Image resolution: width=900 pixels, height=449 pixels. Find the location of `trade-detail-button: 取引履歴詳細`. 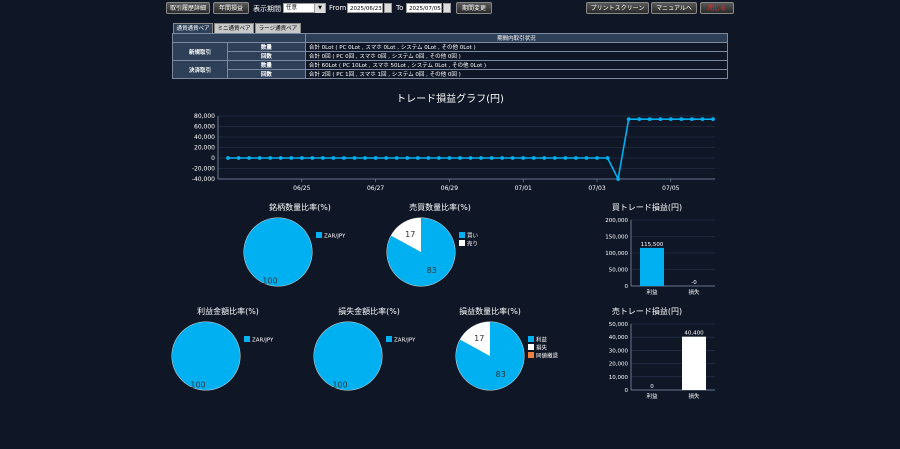

trade-detail-button: 取引履歴詳細 is located at coordinates (188, 8).